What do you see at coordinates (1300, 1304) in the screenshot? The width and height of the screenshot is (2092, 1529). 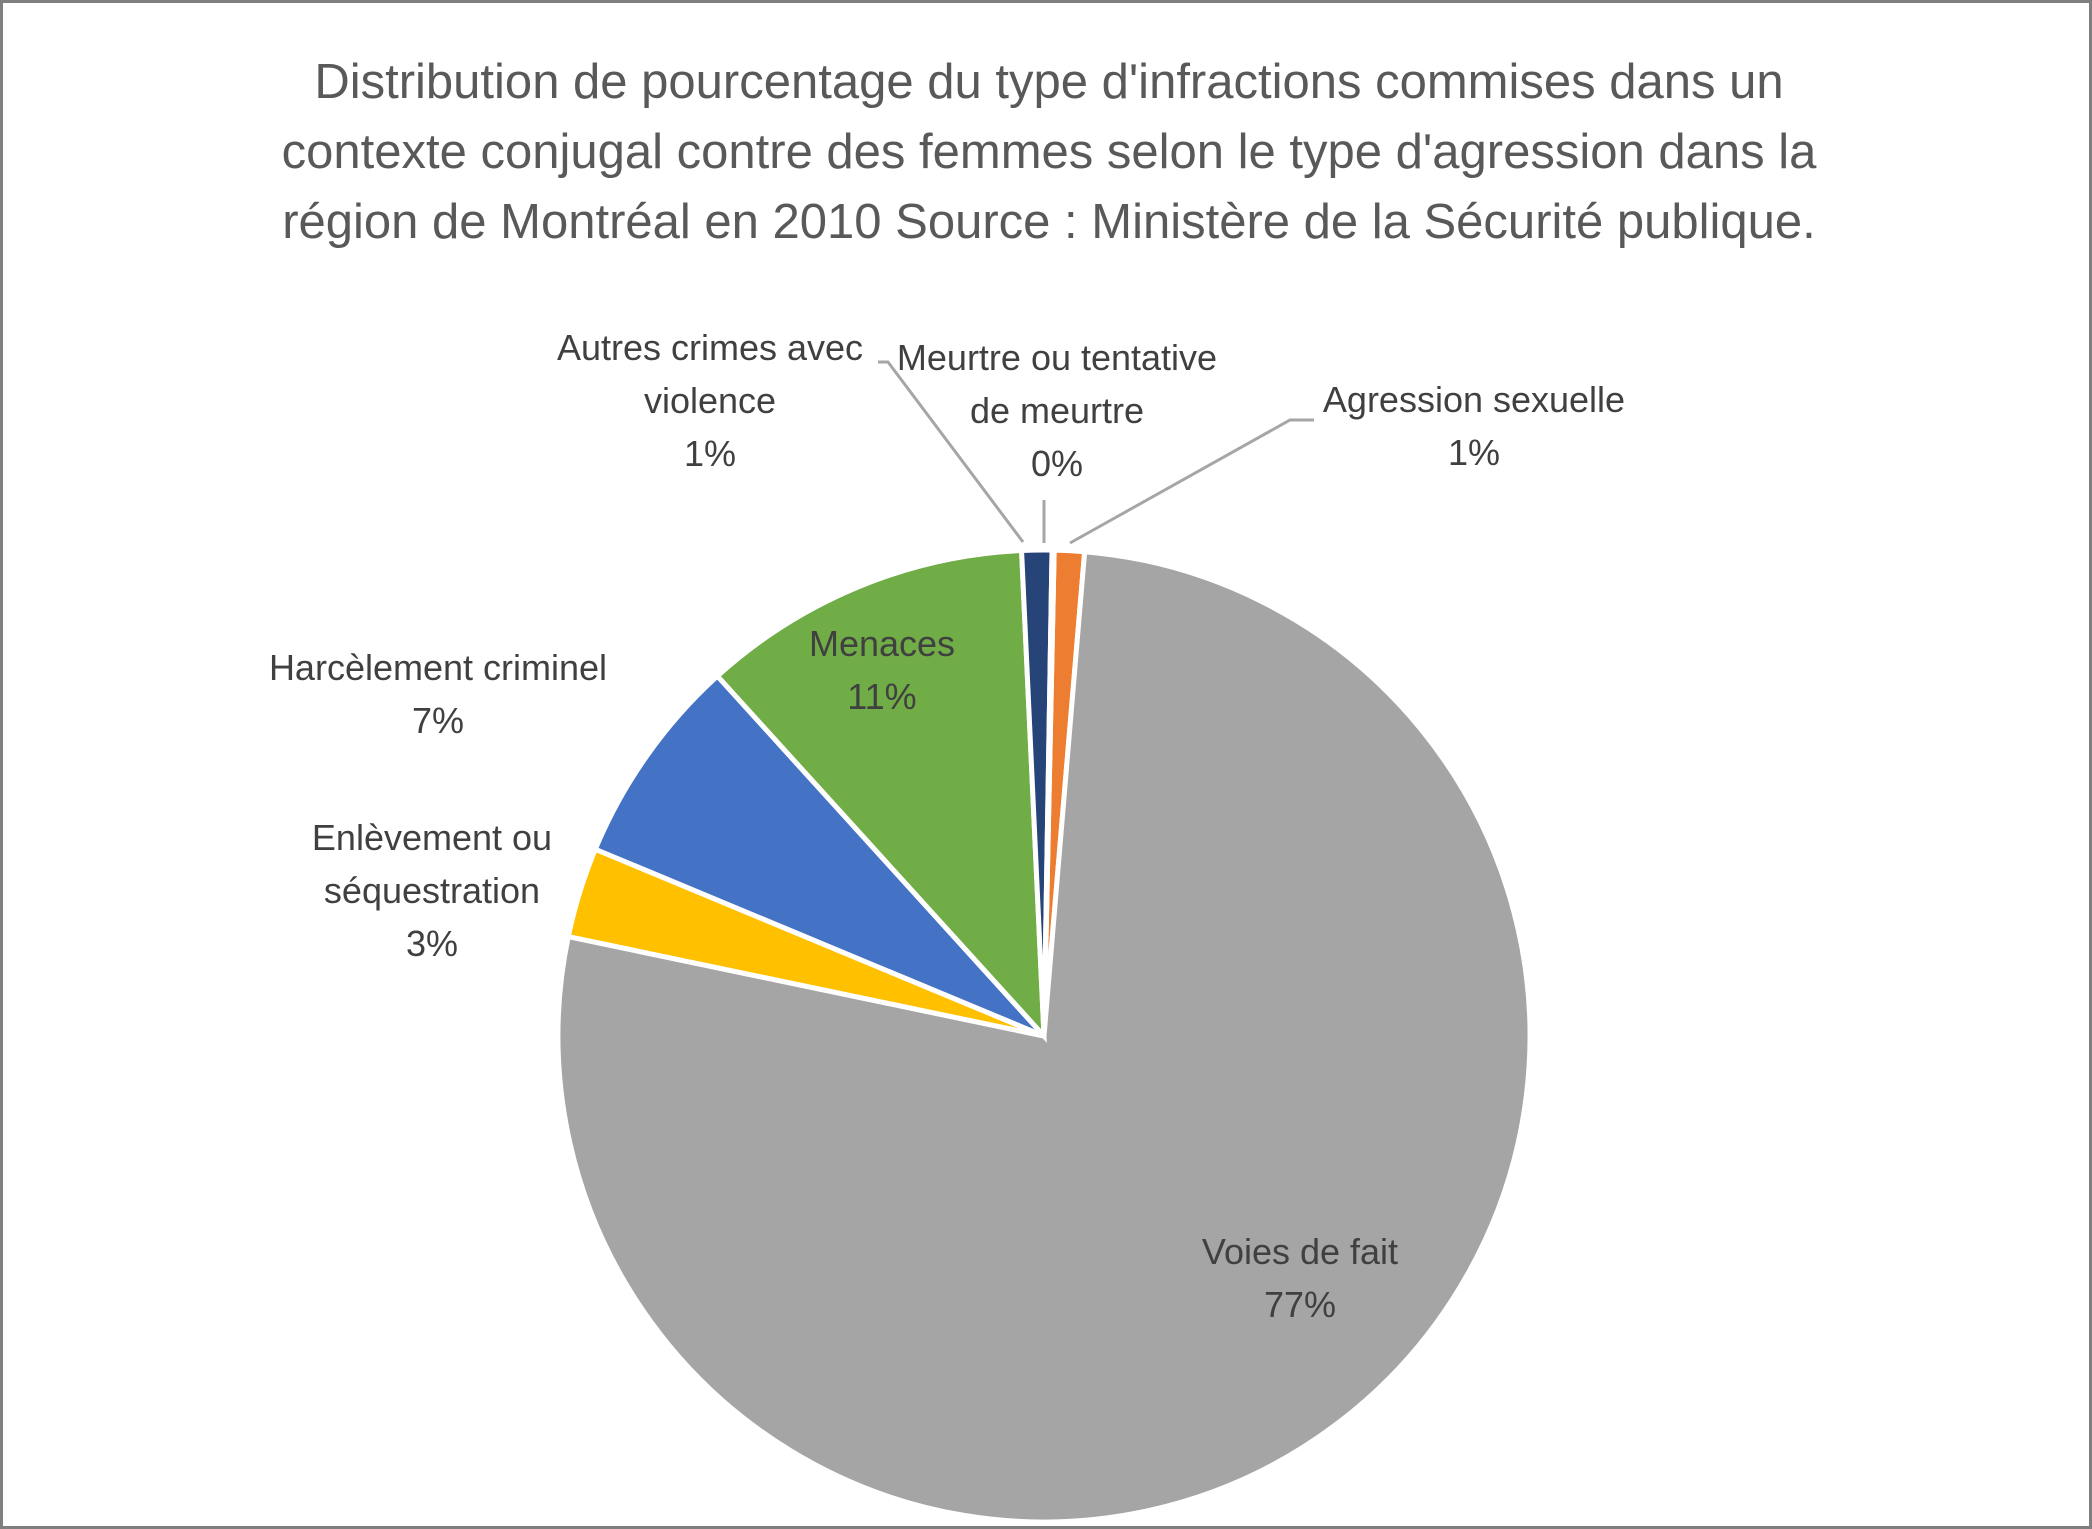 I see `data-label-value: 77%` at bounding box center [1300, 1304].